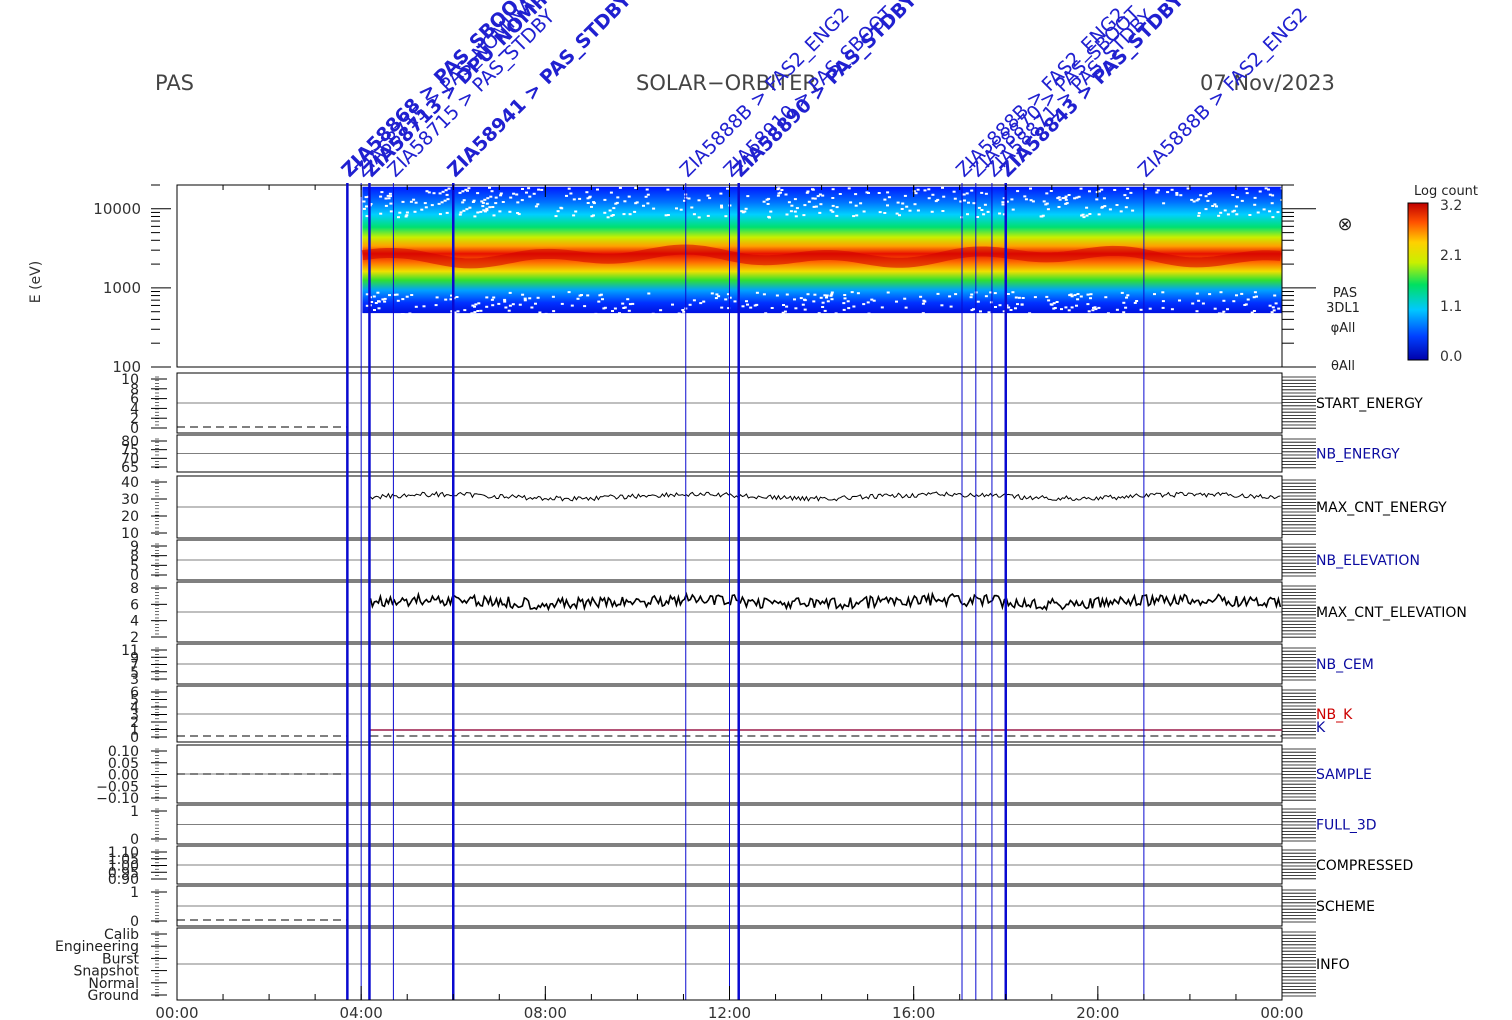  What do you see at coordinates (130, 459) in the screenshot?
I see `panel-ytick: 70` at bounding box center [130, 459].